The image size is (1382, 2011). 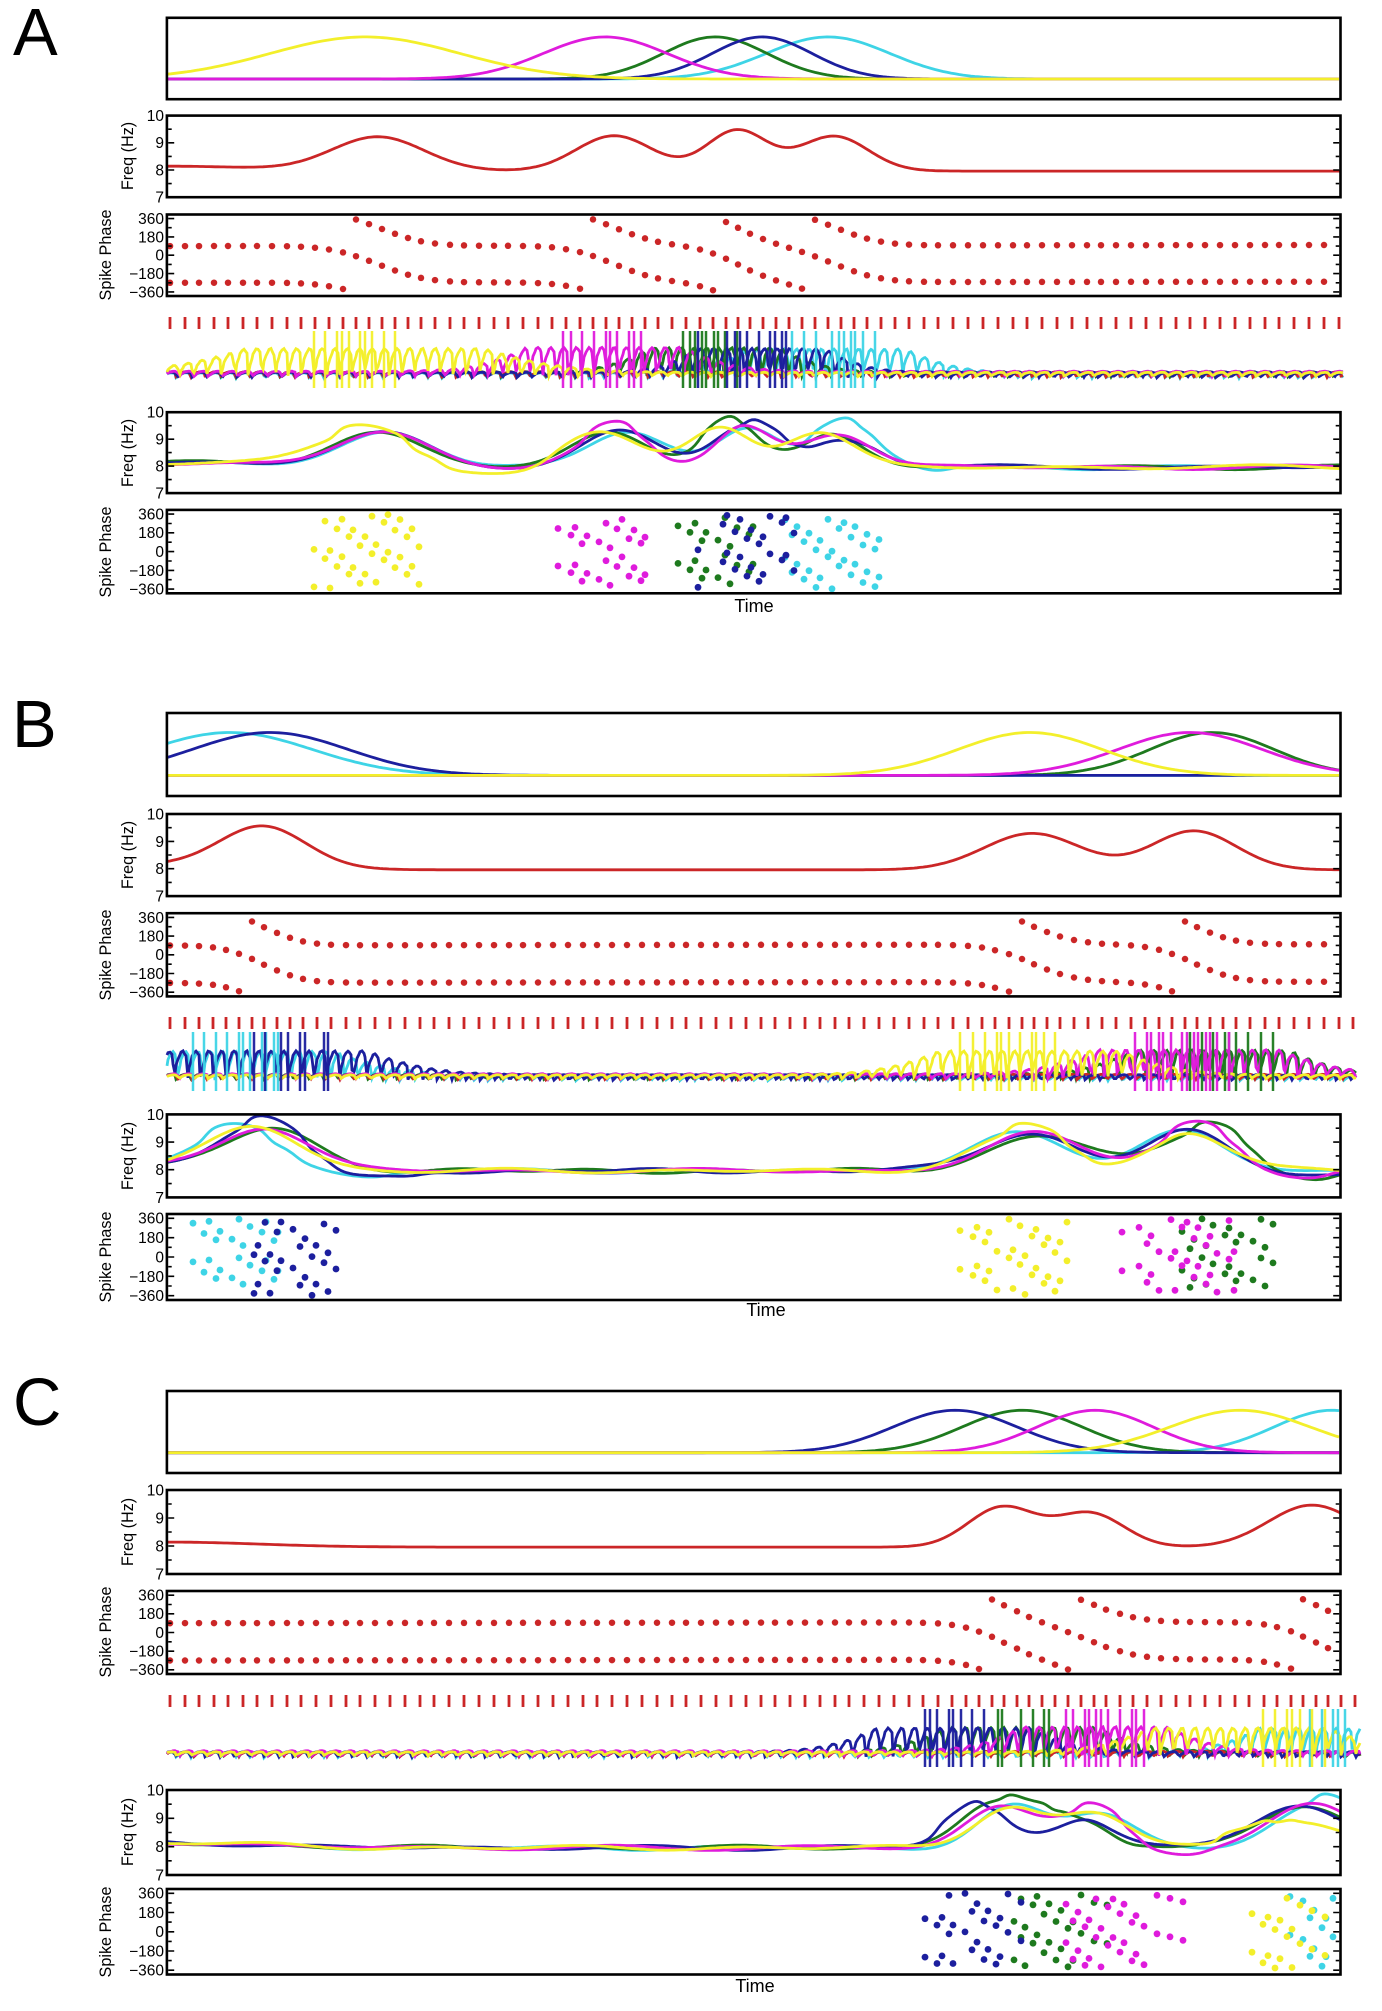 What do you see at coordinates (34, 724) in the screenshot?
I see `svg-text: B` at bounding box center [34, 724].